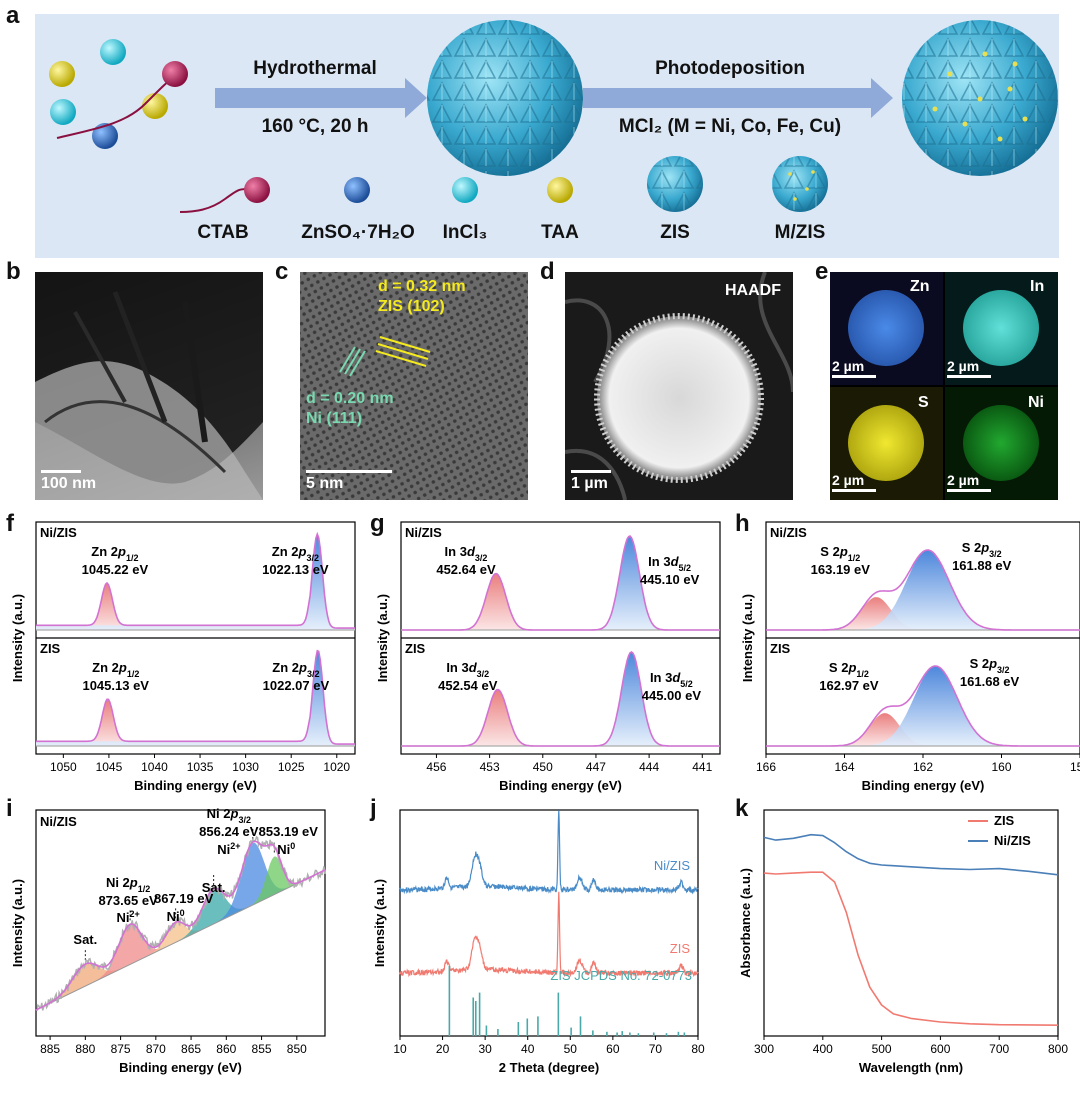 This screenshot has height=1096, width=1080. Describe the element at coordinates (841, 569) in the screenshot. I see `peak-value-1: 163.19 eV` at that location.